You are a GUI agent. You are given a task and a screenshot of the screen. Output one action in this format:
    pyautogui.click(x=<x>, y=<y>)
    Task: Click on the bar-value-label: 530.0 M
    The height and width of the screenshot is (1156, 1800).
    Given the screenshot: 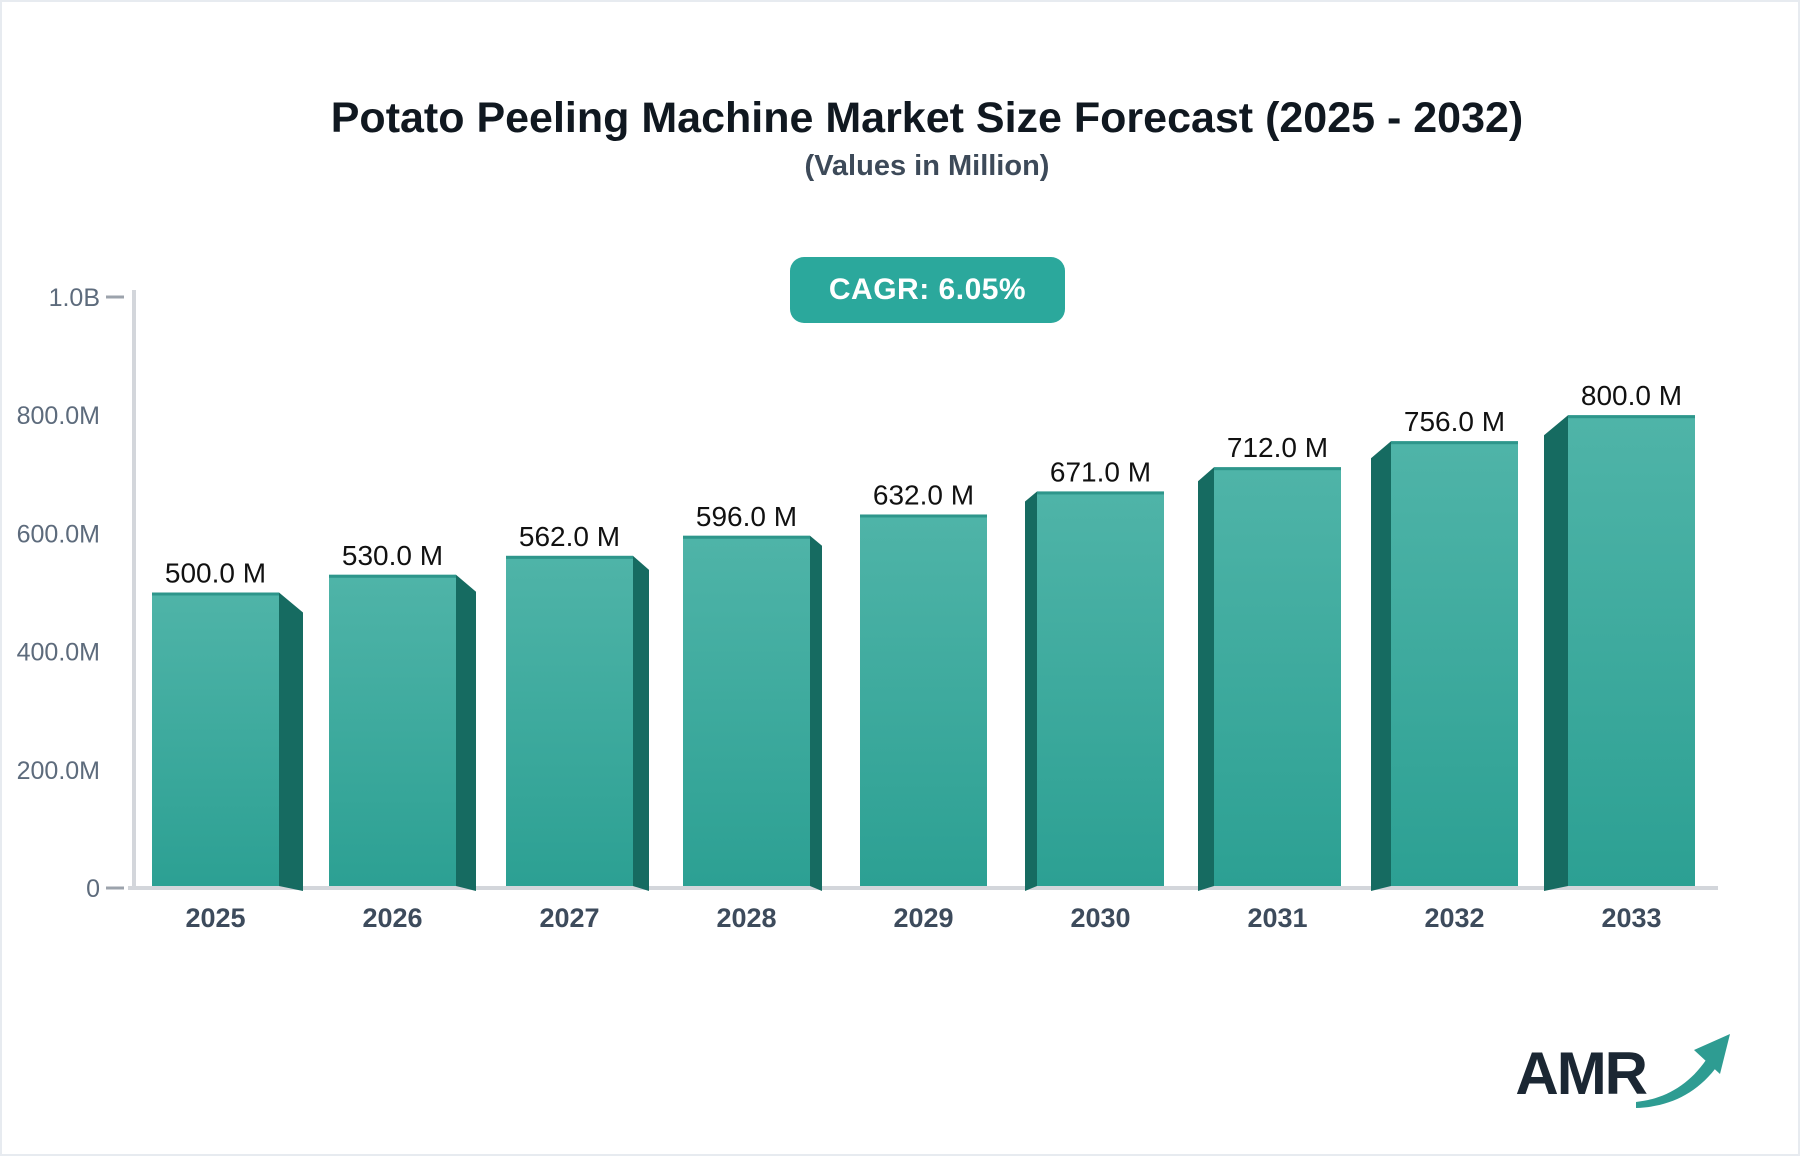 What is the action you would take?
    pyautogui.click(x=392, y=555)
    